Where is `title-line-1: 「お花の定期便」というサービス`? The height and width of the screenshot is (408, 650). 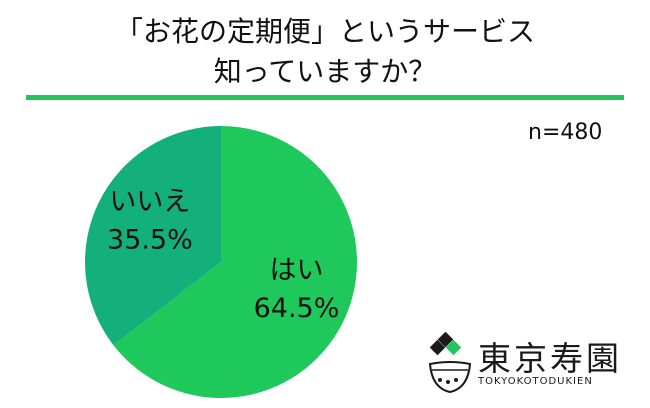 title-line-1: 「お花の定期便」というサービス is located at coordinates (324, 31).